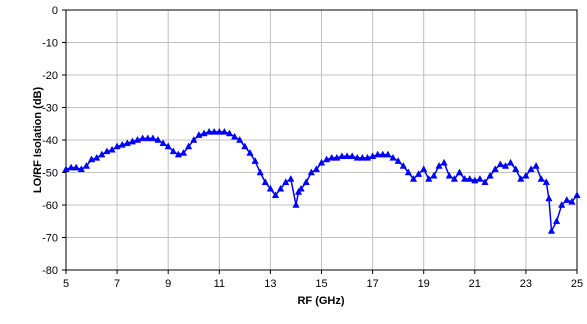  What do you see at coordinates (50, 174) in the screenshot?
I see `y-tick-label: -50` at bounding box center [50, 174].